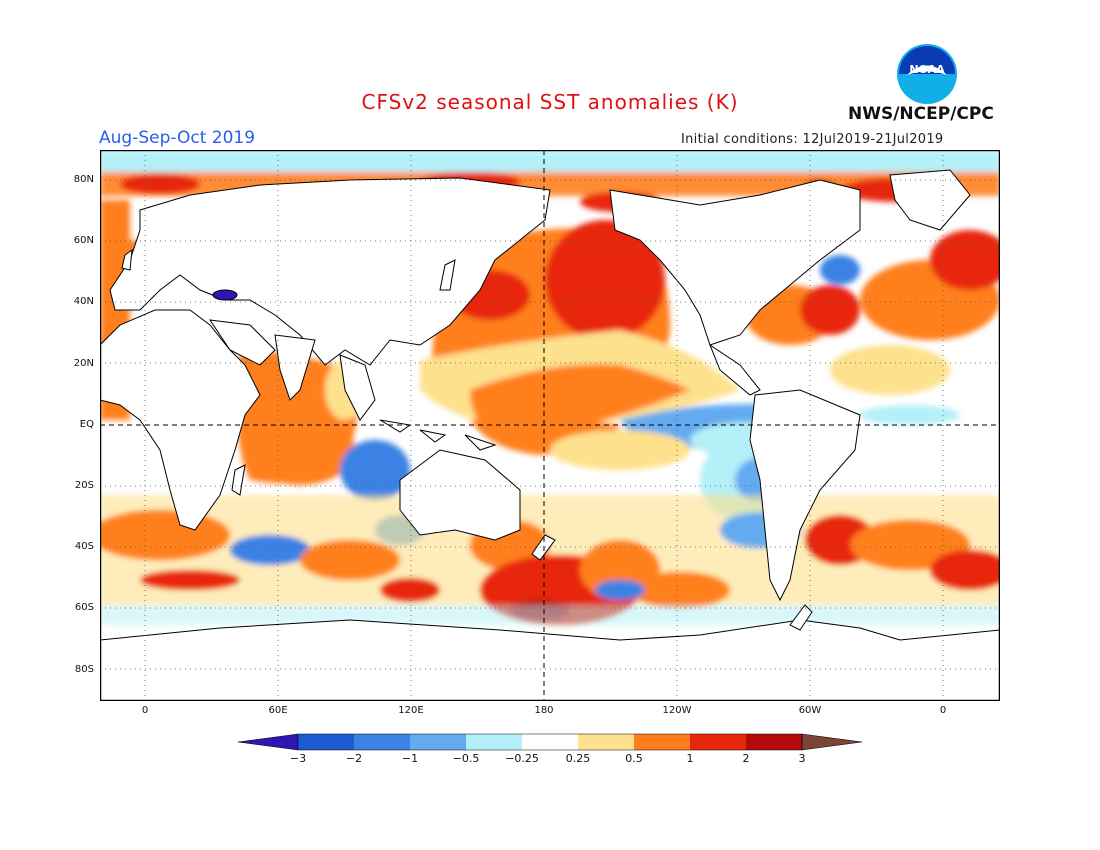  What do you see at coordinates (83, 301) in the screenshot?
I see `lat-label-40n: 40N` at bounding box center [83, 301].